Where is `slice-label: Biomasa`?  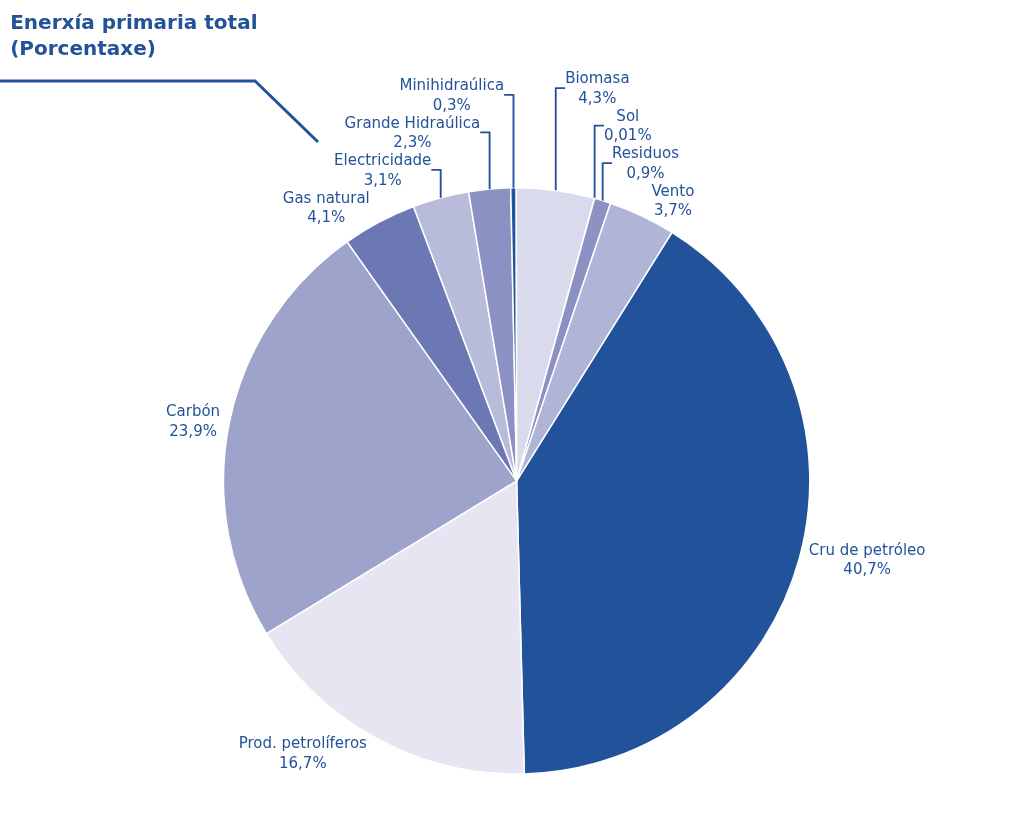 slice-label: Biomasa is located at coordinates (597, 78).